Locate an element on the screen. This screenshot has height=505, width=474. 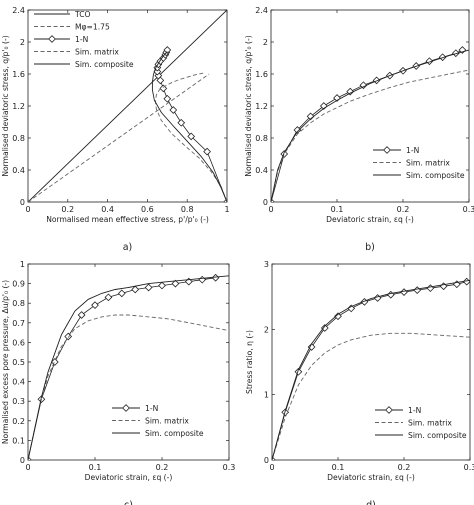
legend: TCO Mφ=1.75 1-N Sim. matrix Sim. composite is located at coordinates (84, 39).